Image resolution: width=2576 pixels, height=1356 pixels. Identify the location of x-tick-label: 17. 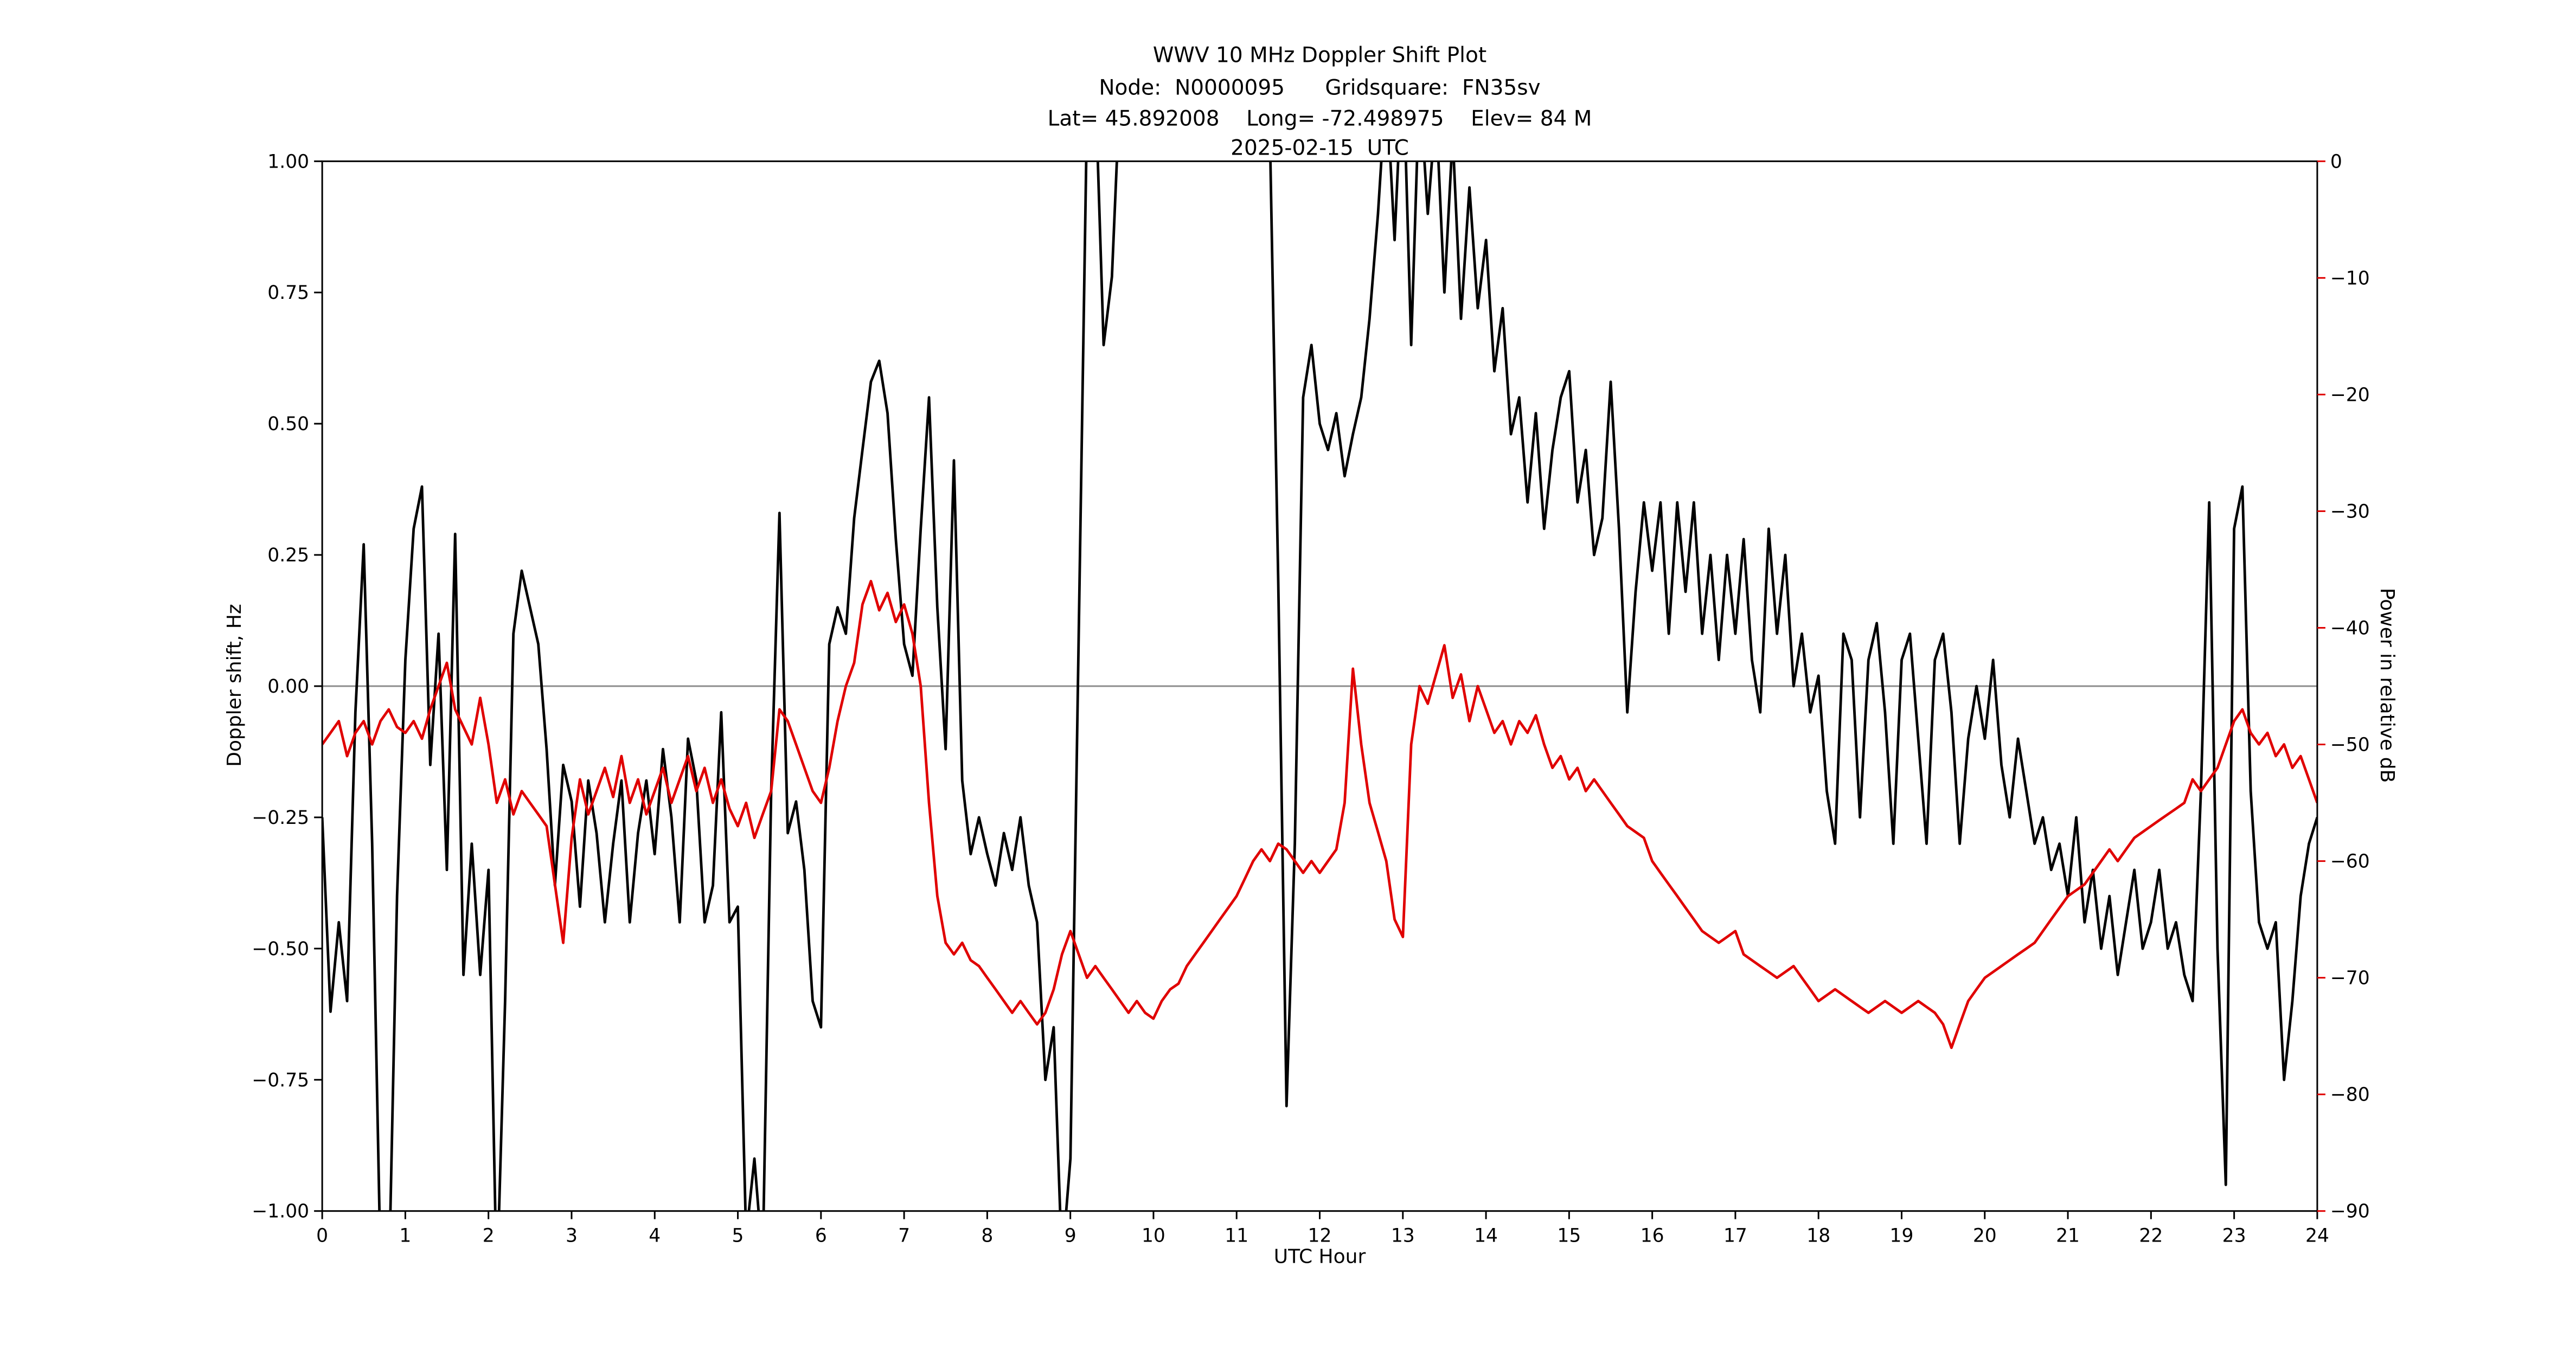
(1735, 1236).